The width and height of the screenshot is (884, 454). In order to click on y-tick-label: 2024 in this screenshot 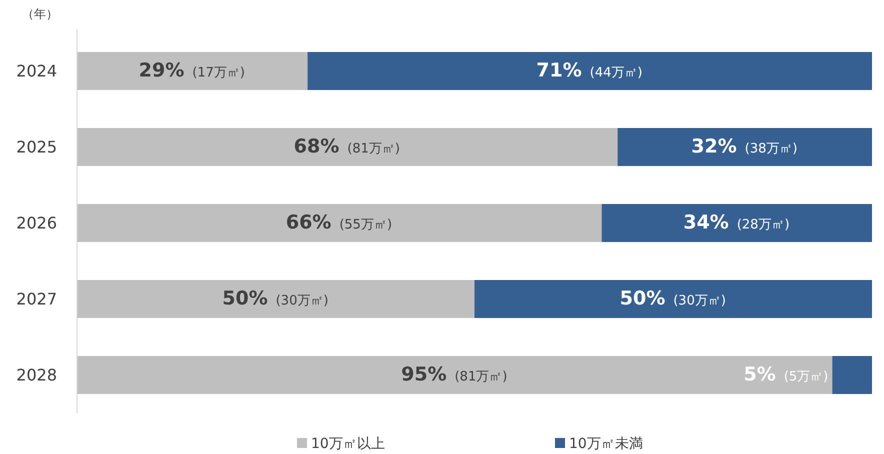, I will do `click(36, 71)`.